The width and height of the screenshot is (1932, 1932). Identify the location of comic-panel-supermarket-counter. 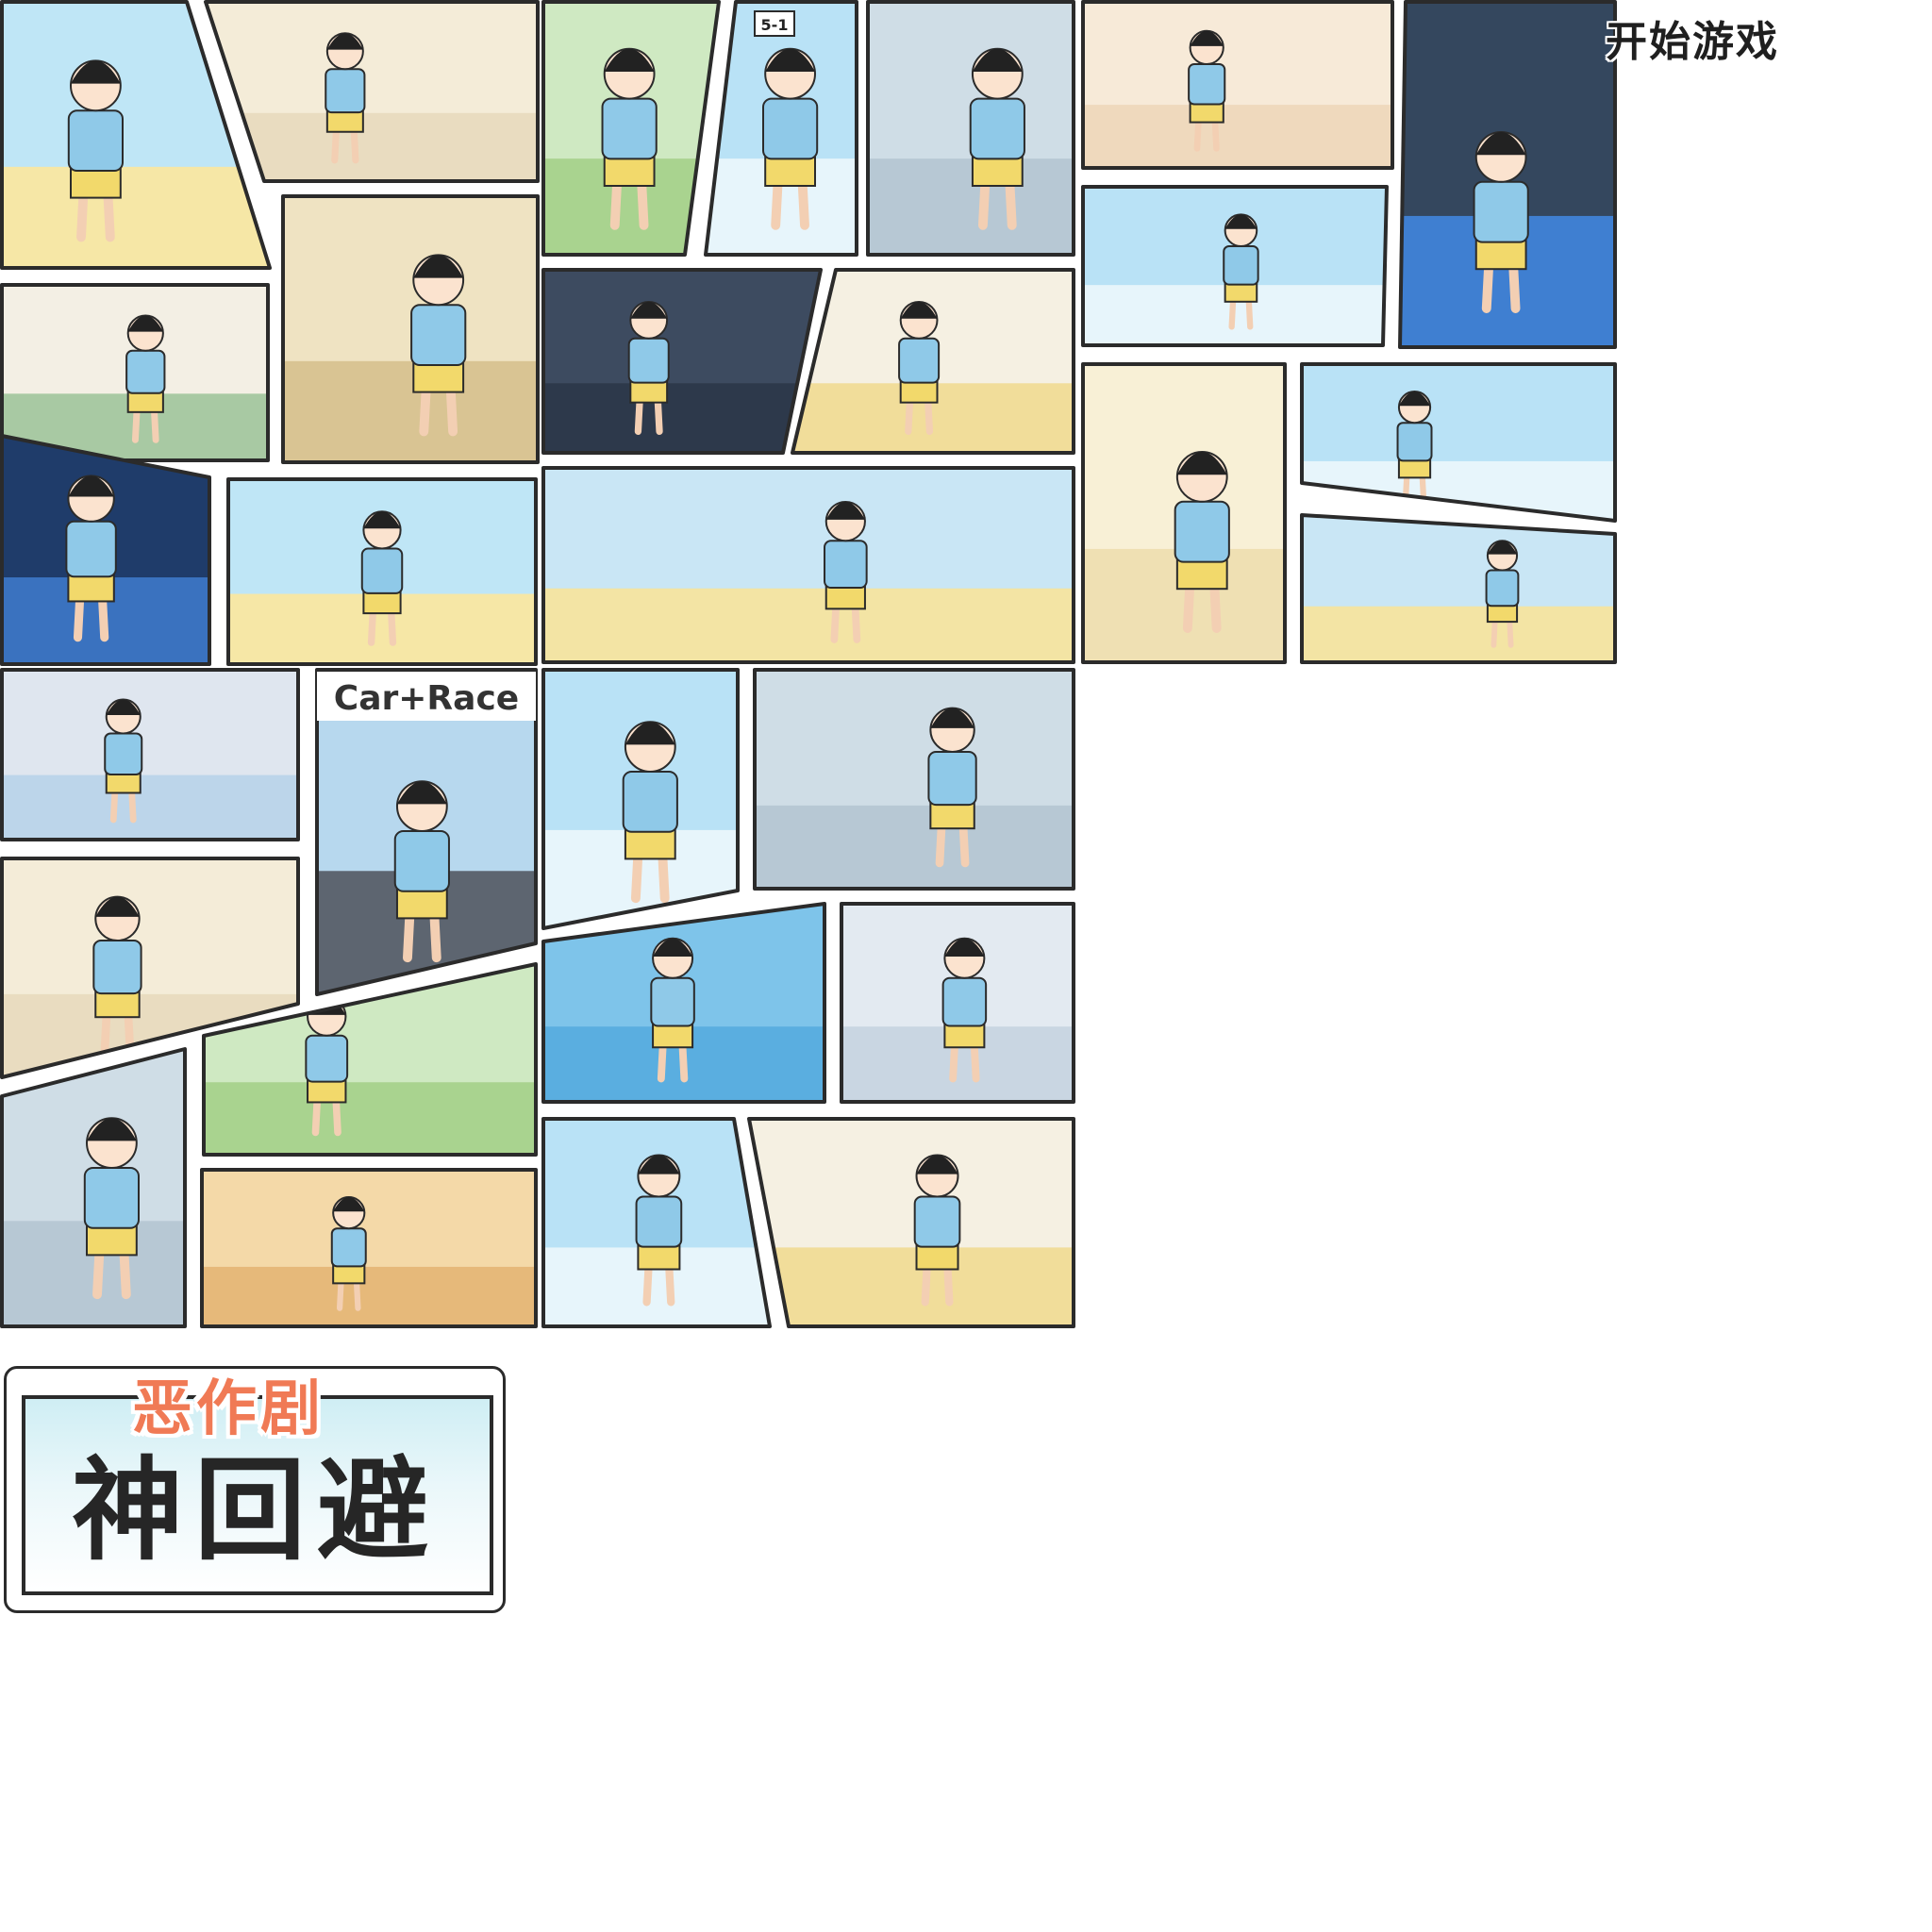
(933, 361).